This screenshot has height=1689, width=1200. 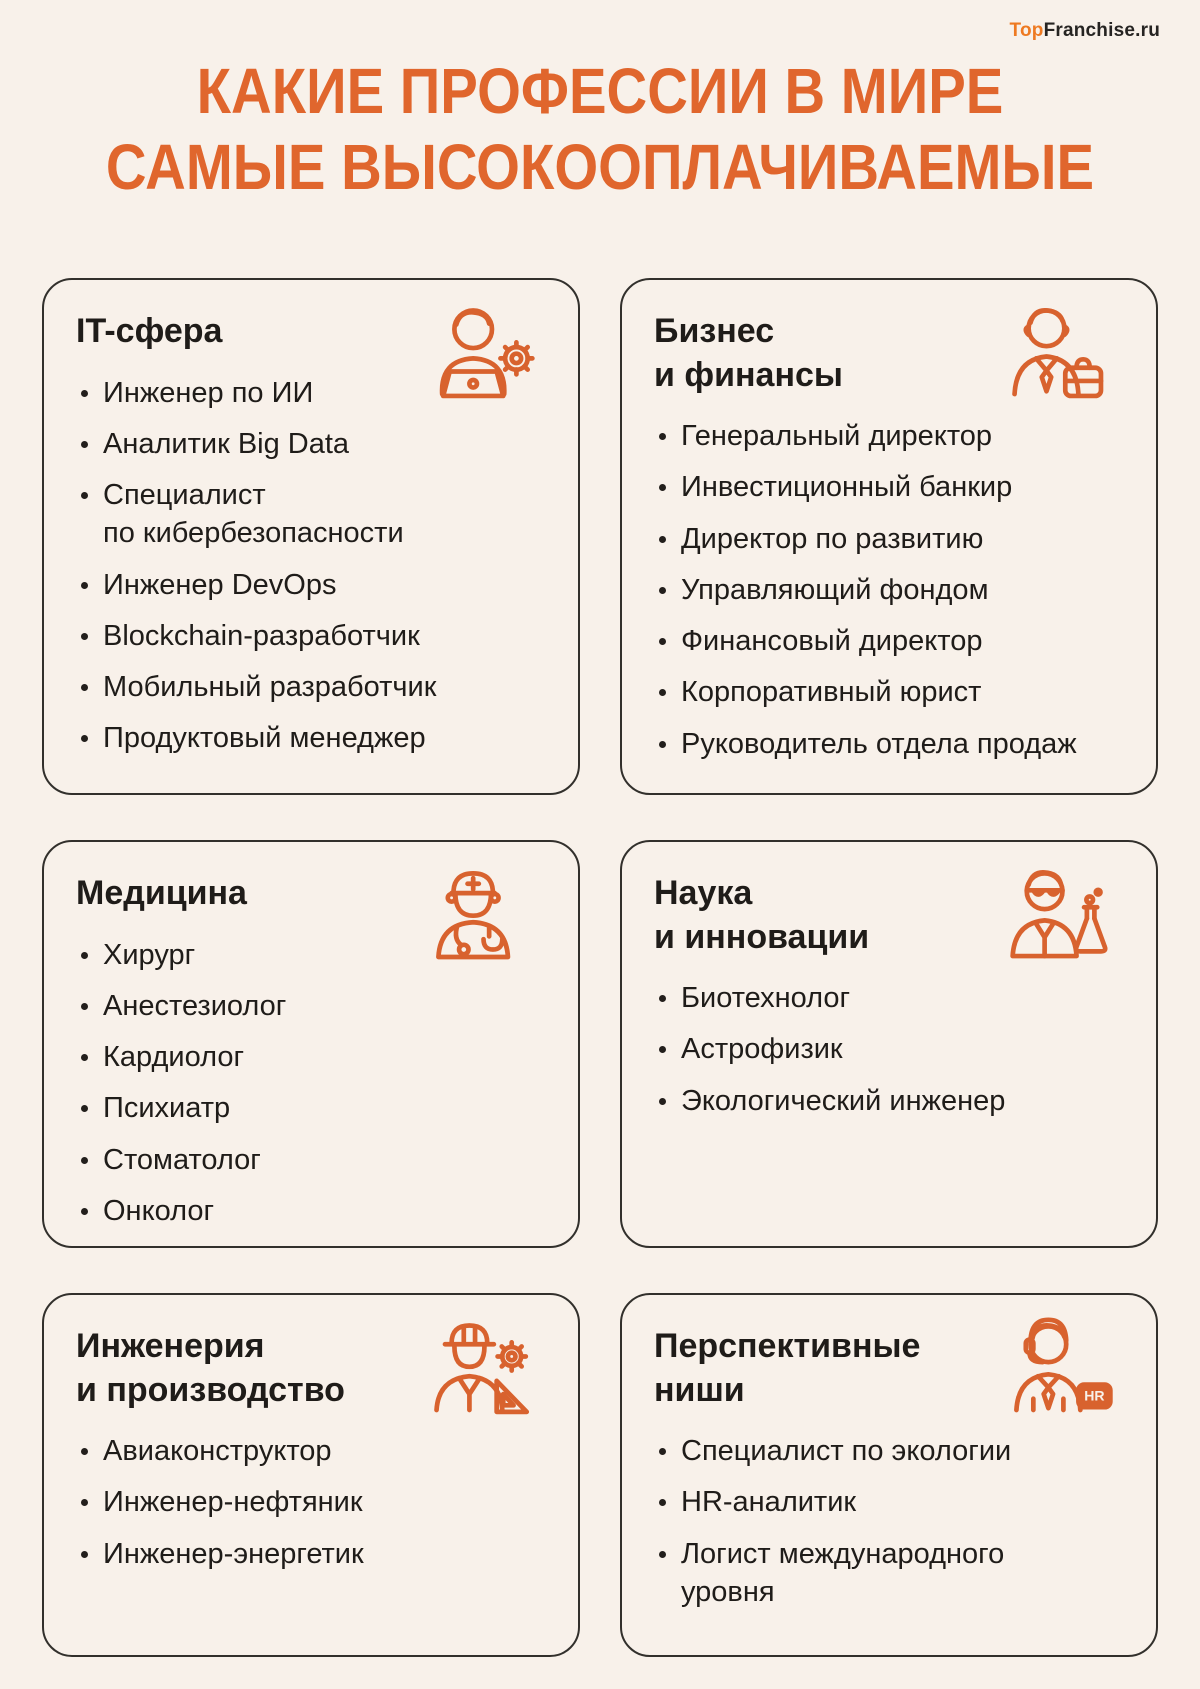 I want to click on profession-item: Генеральный директор, so click(x=888, y=436).